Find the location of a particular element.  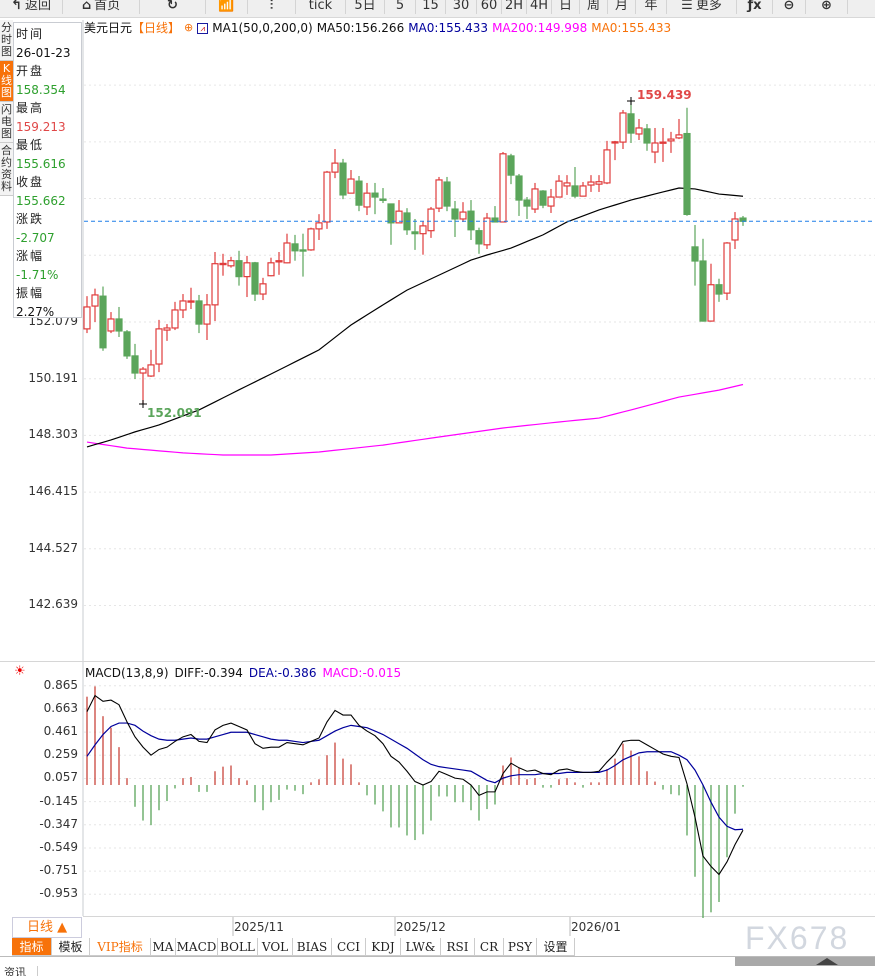

symbol-name: 美元日元 is located at coordinates (108, 28).